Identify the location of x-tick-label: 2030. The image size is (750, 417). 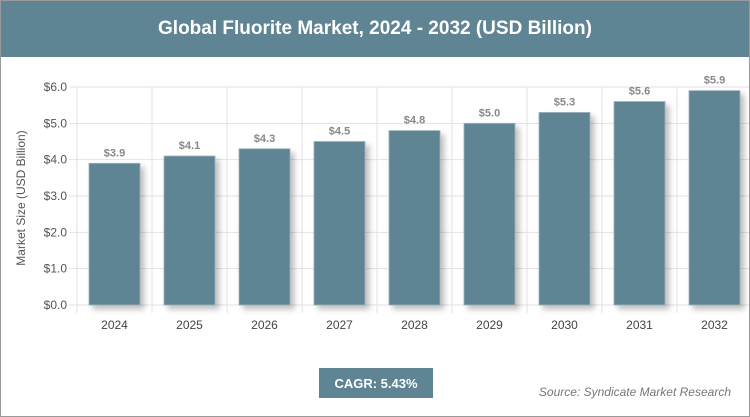
(564, 325).